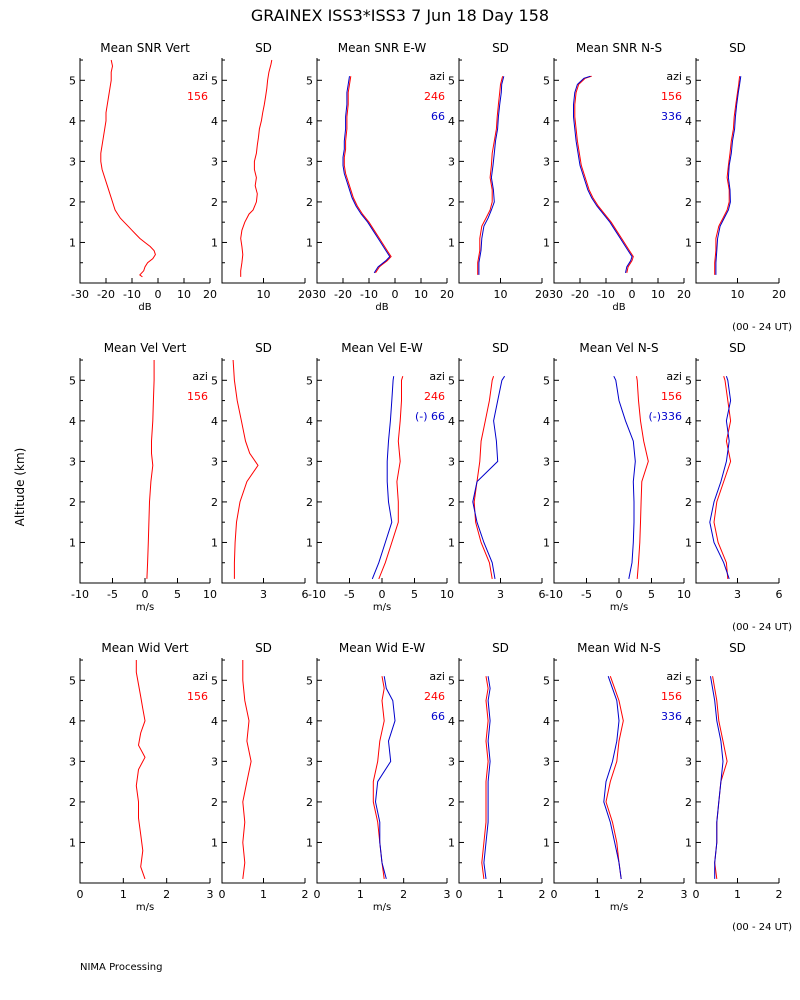  What do you see at coordinates (619, 48) in the screenshot?
I see `panel-title: Mean SNR N-S` at bounding box center [619, 48].